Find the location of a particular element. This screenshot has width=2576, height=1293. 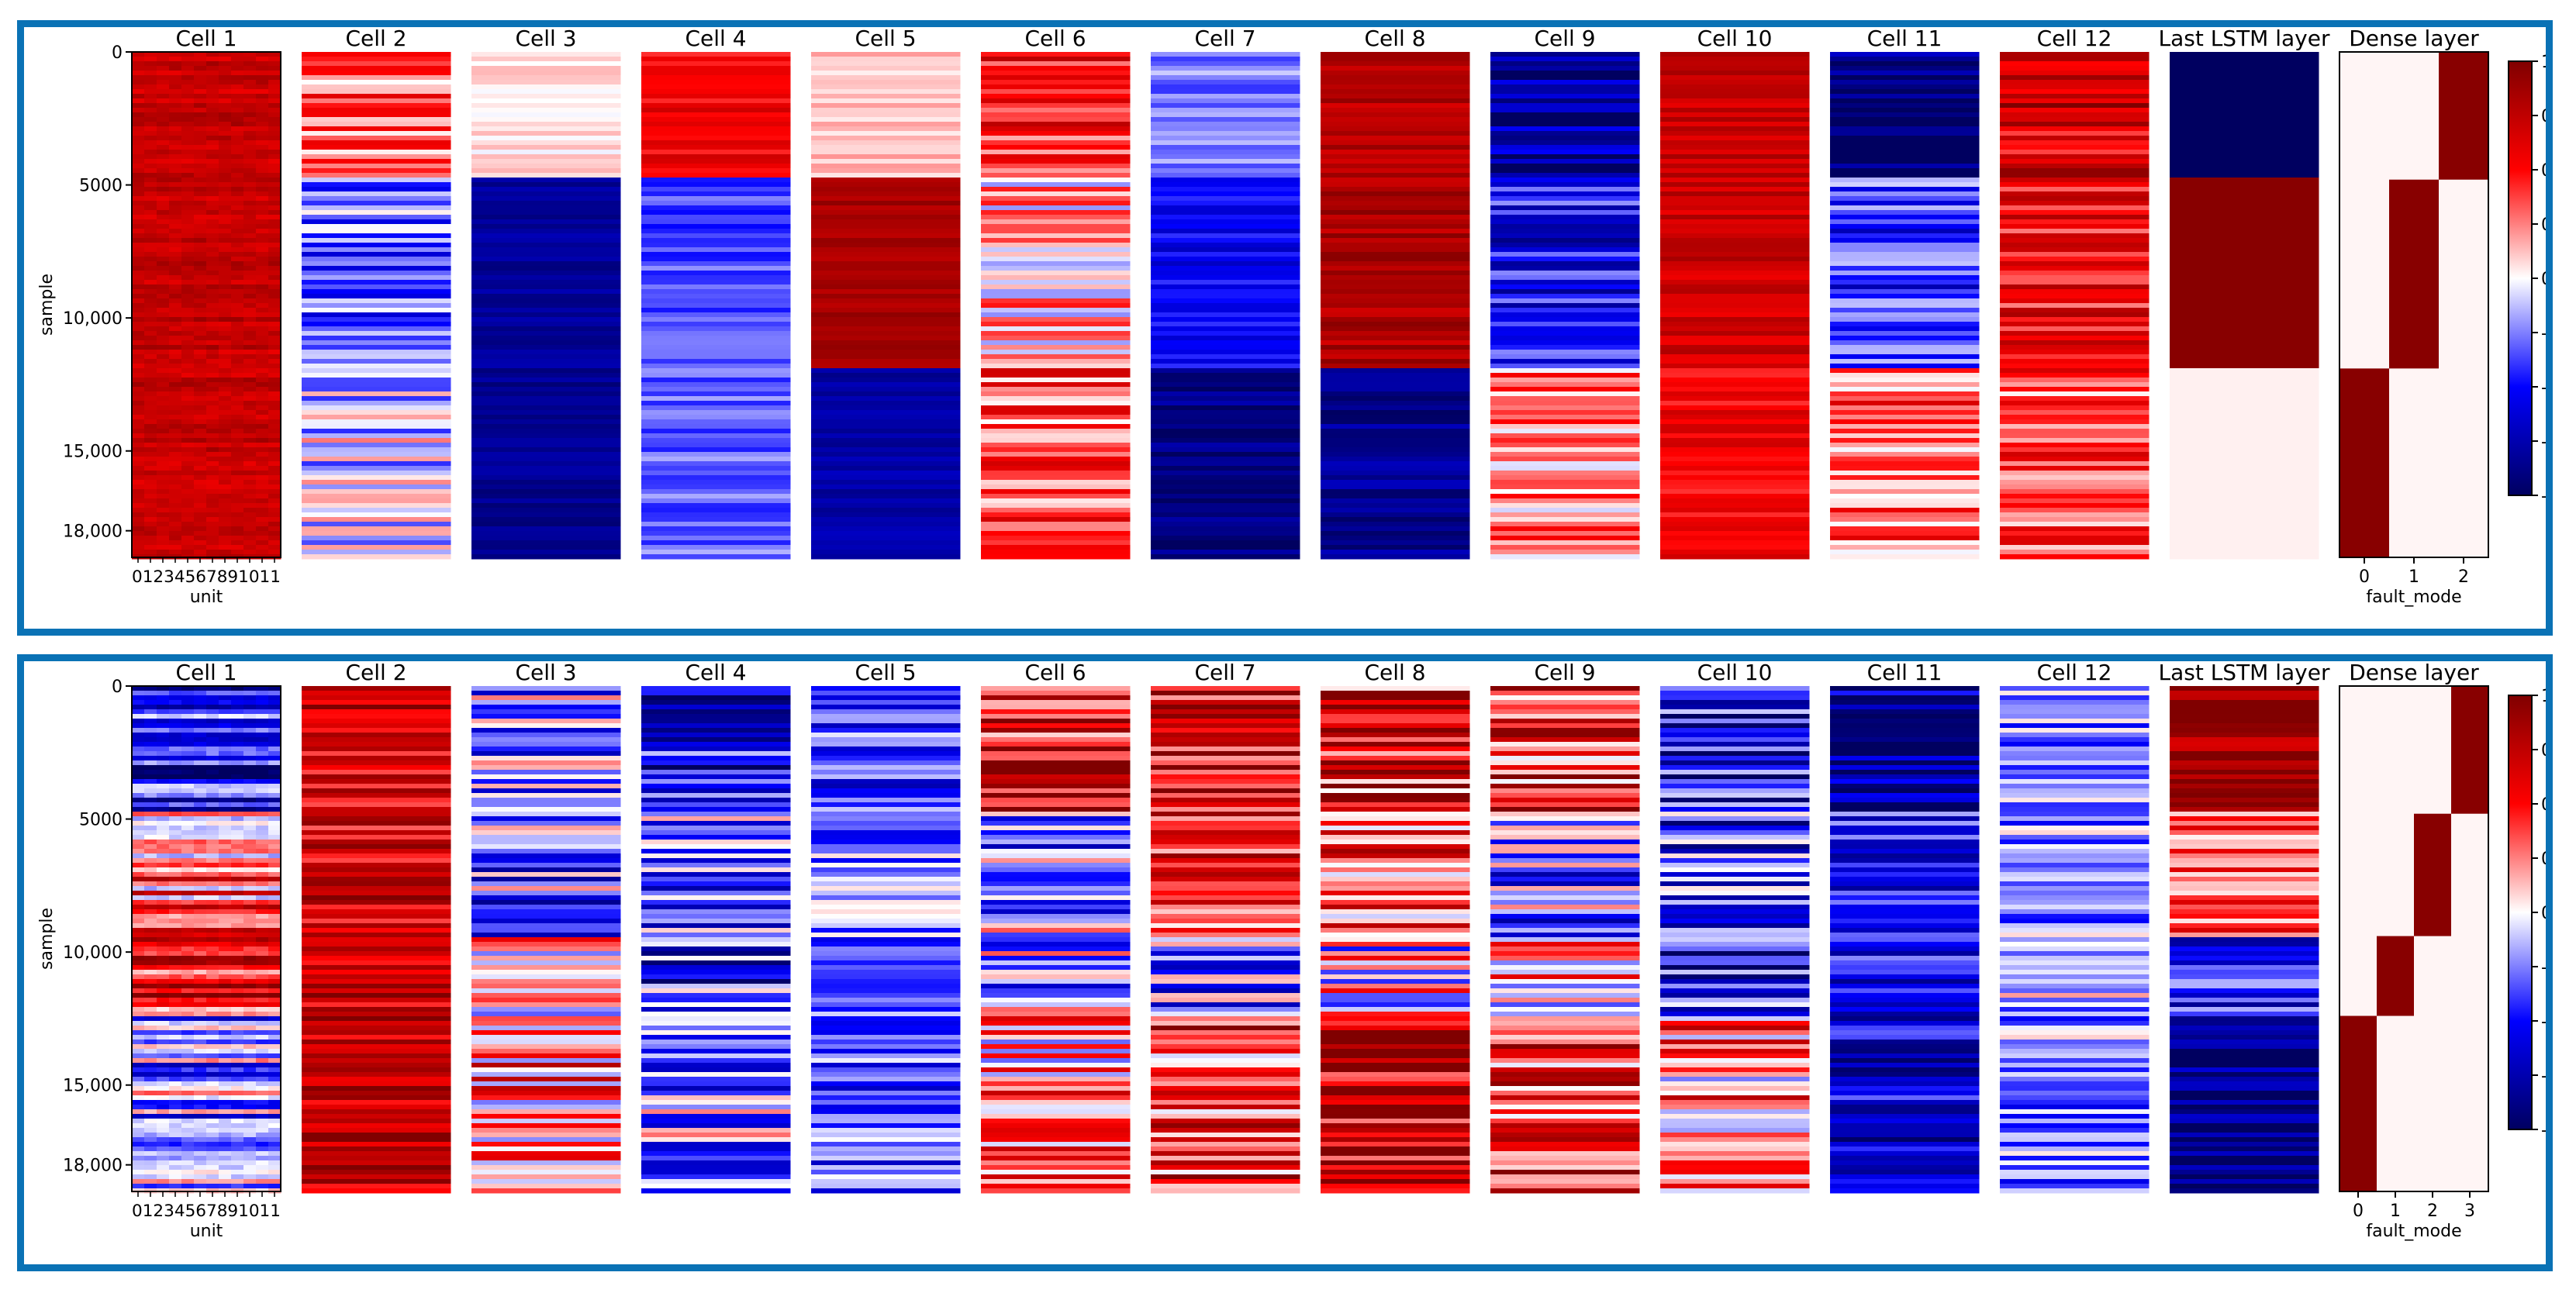

y-axis-label: sample is located at coordinates (47, 305).